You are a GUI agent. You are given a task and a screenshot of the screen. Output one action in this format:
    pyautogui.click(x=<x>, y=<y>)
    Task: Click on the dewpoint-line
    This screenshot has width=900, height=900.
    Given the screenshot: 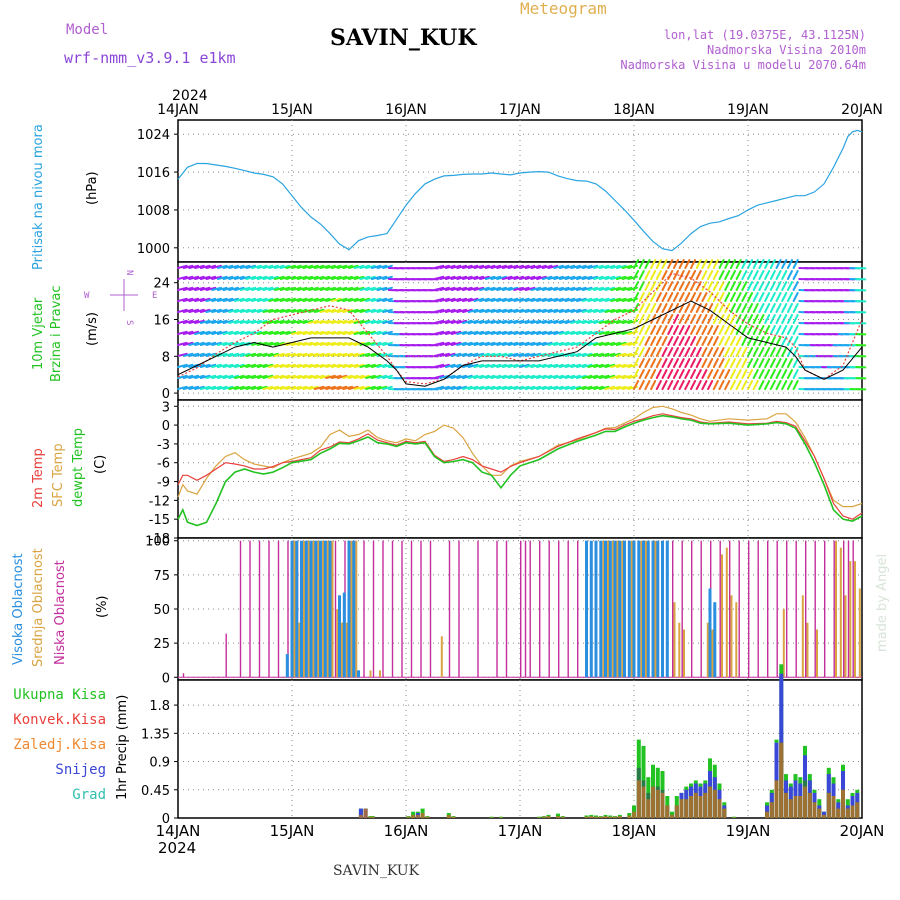 What is the action you would take?
    pyautogui.click(x=520, y=470)
    